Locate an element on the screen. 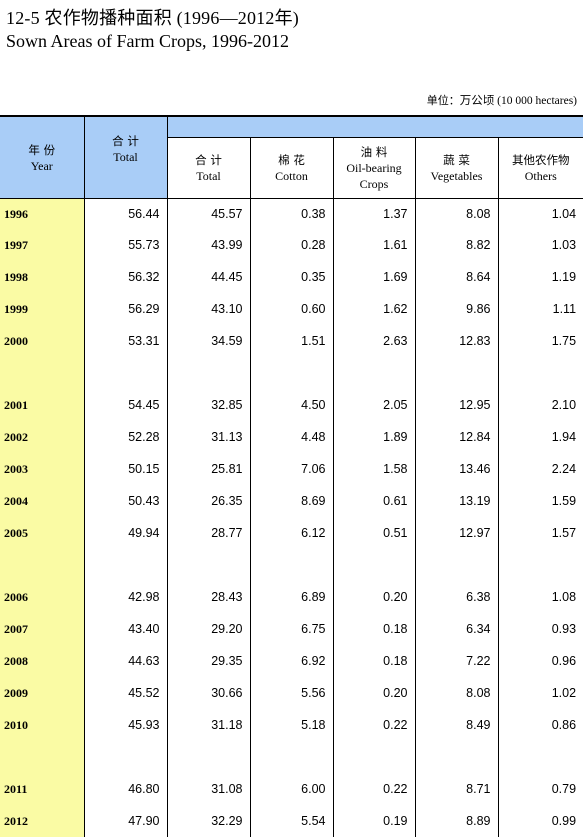  vegetables-cell: 8.08 is located at coordinates (457, 213).